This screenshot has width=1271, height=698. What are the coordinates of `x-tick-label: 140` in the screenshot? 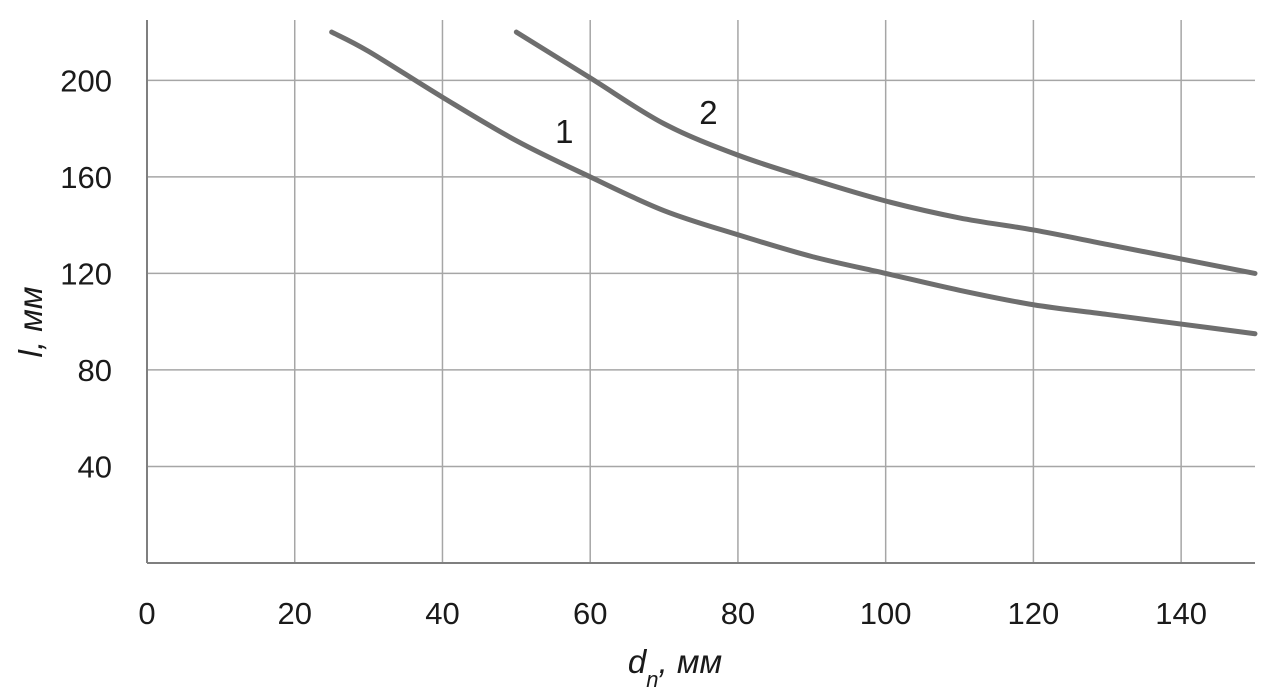 It's located at (1181, 613).